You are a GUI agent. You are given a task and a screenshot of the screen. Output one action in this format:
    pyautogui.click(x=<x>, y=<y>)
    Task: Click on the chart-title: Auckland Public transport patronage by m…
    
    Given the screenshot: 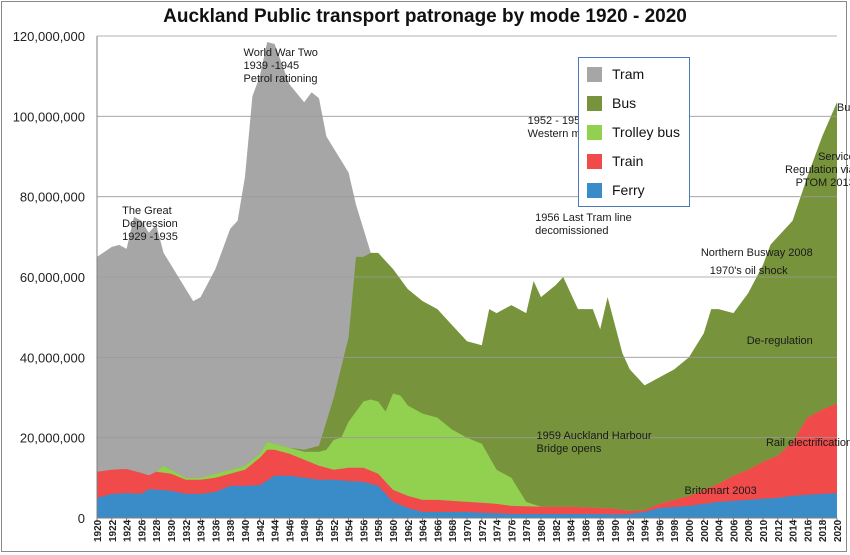 What is the action you would take?
    pyautogui.click(x=425, y=16)
    